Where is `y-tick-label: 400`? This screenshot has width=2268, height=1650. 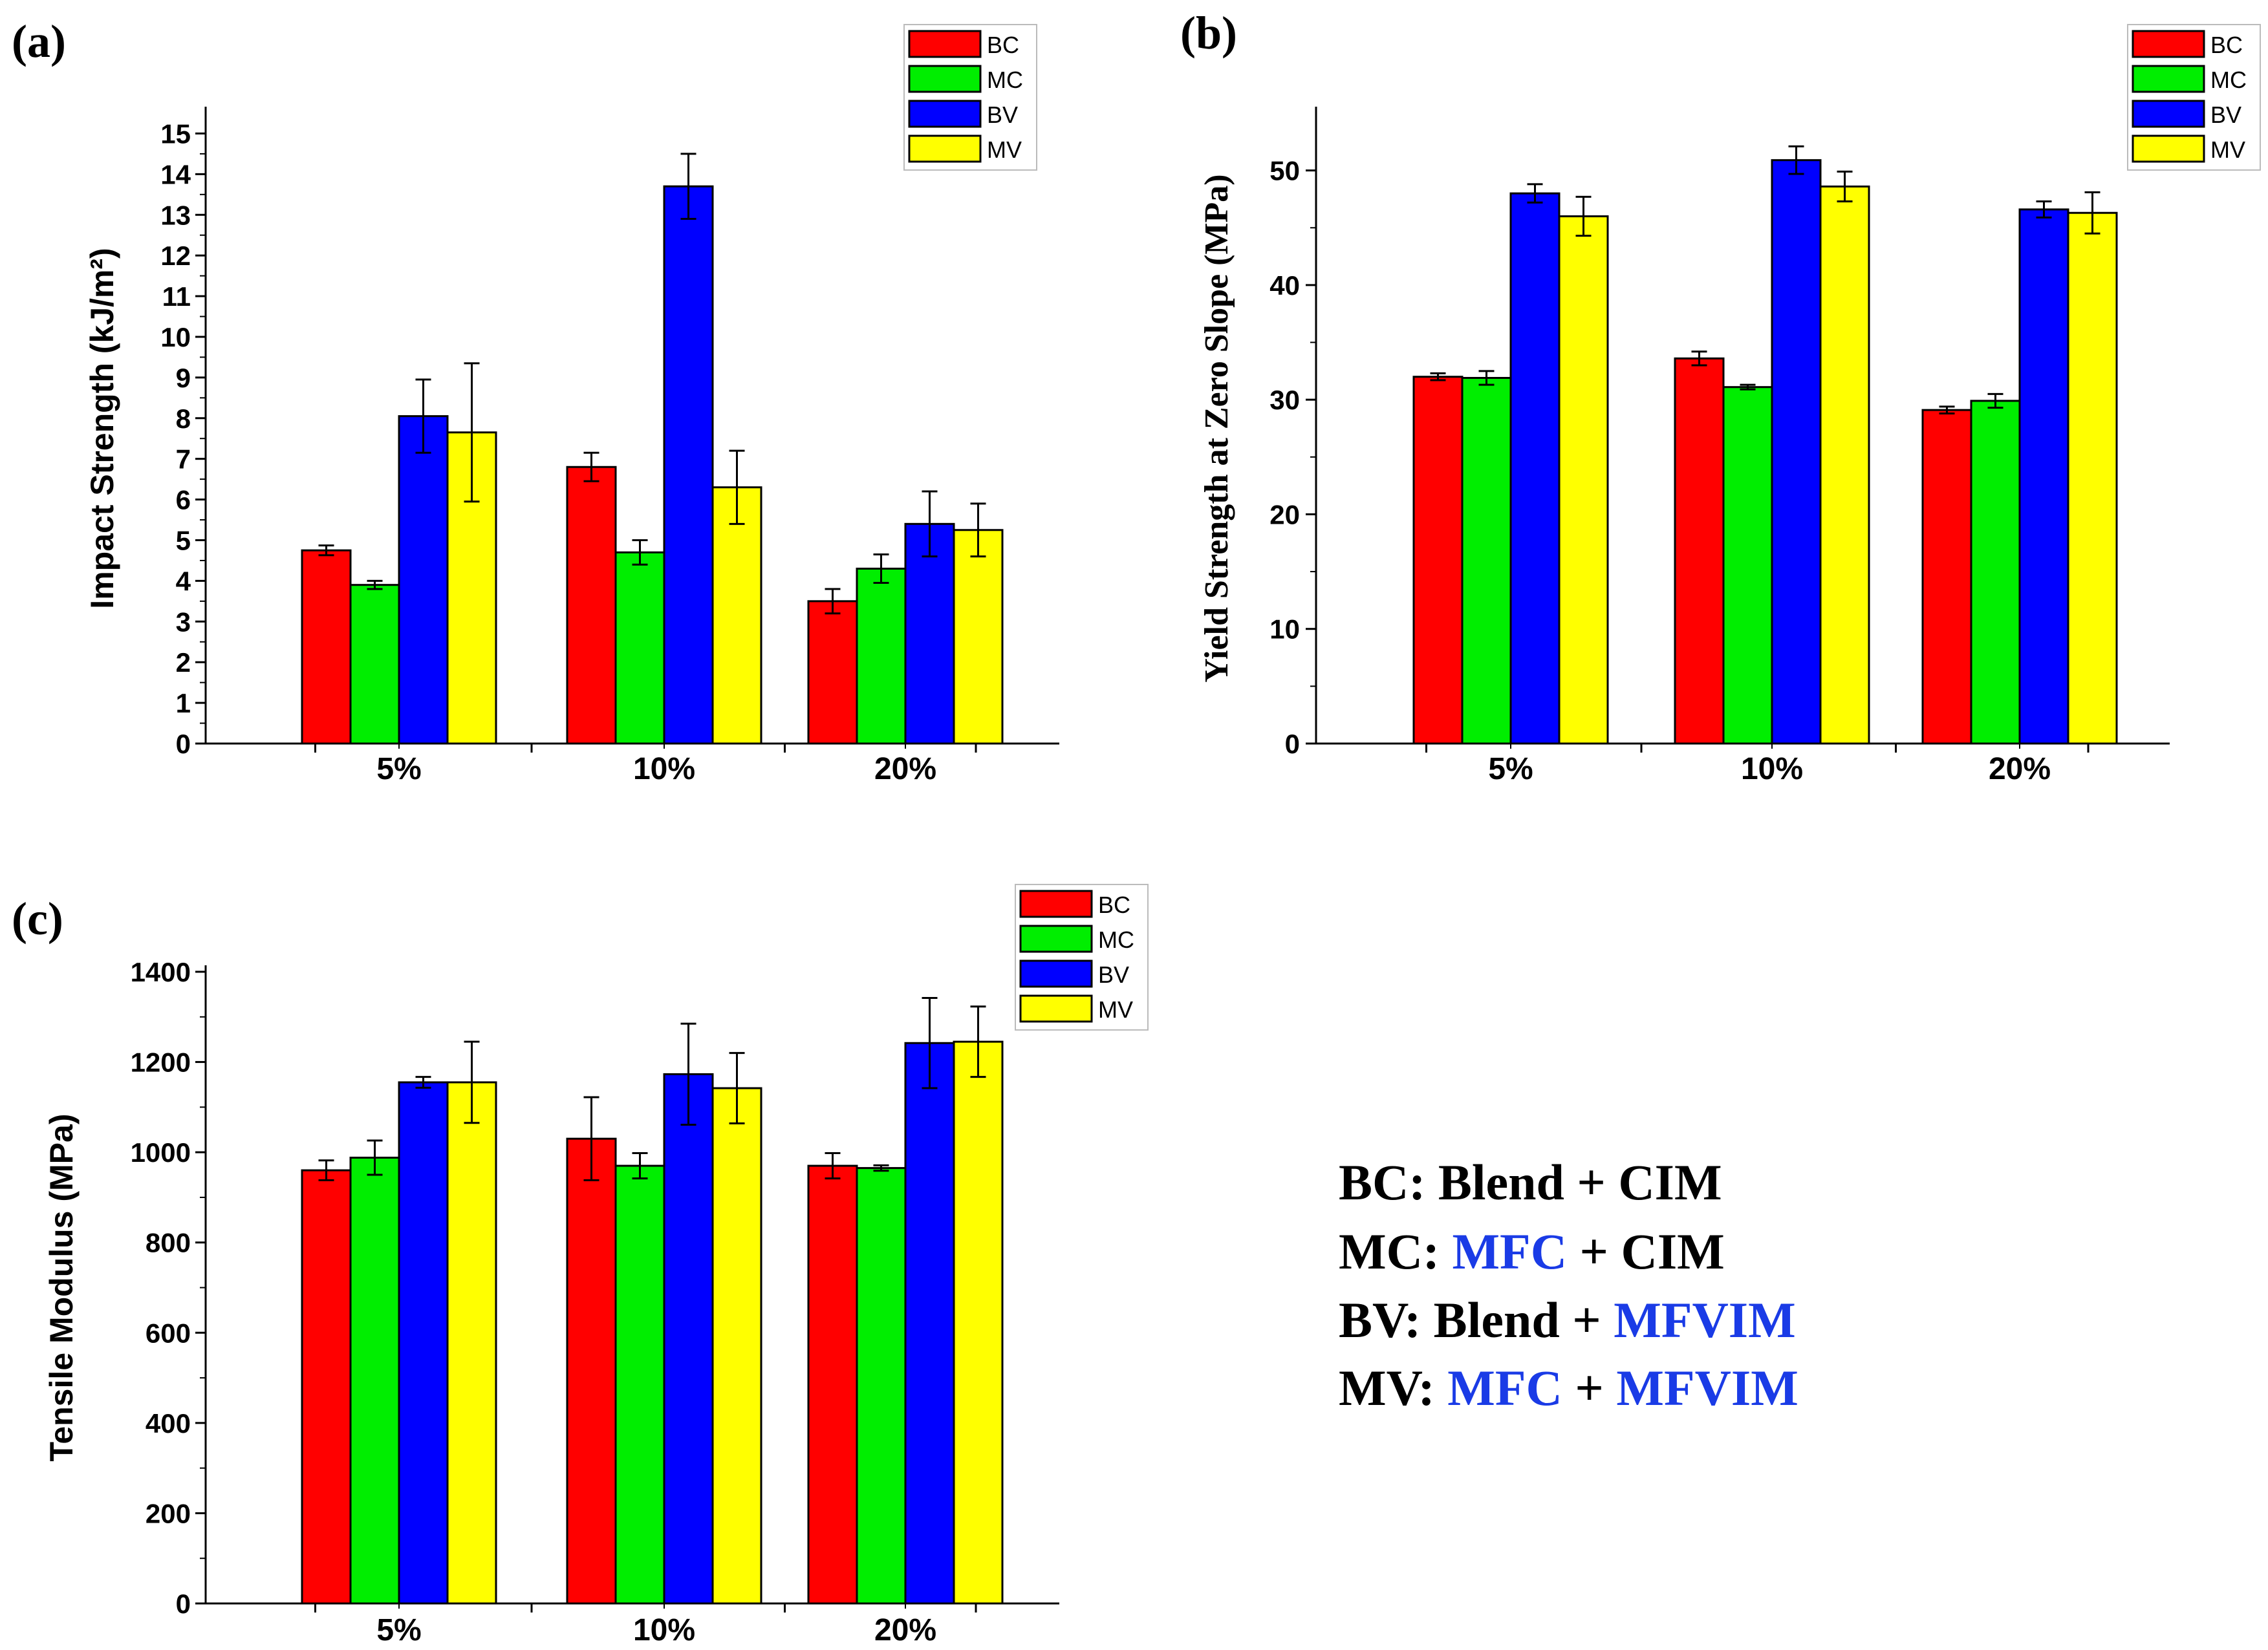
y-tick-label: 400 is located at coordinates (168, 1423).